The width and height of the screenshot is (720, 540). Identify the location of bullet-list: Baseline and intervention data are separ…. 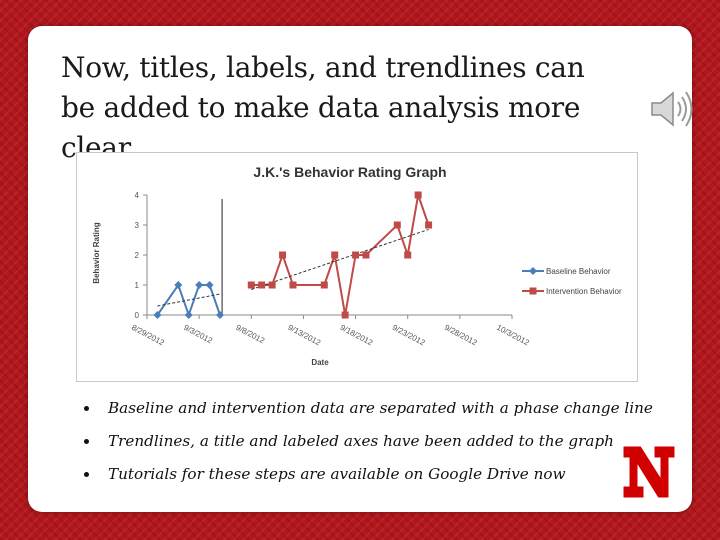
(374, 445).